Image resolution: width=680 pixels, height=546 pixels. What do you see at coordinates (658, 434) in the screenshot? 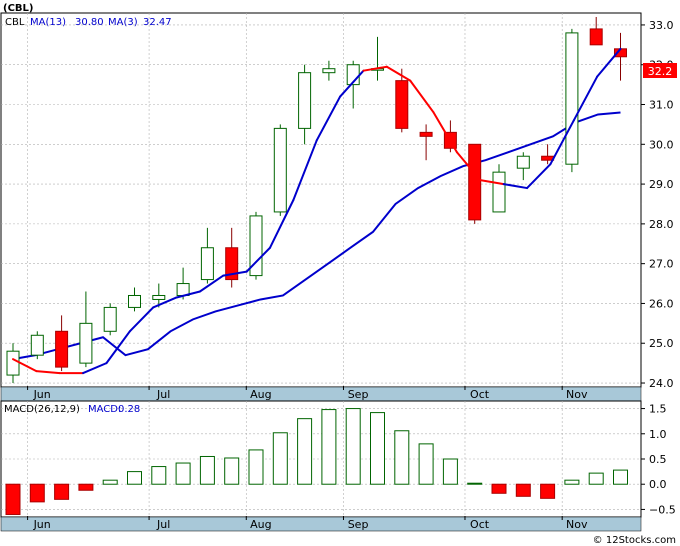
I see `macd-y-tick-label: 1.0` at bounding box center [658, 434].